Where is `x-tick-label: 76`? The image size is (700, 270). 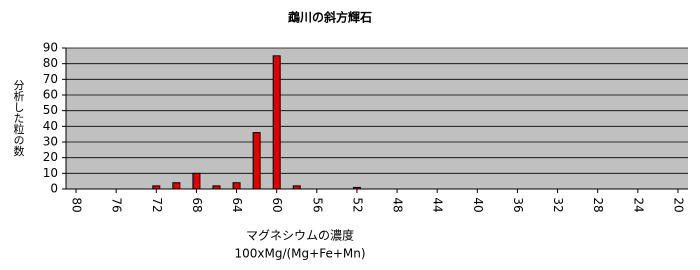
x-tick-label: 76 is located at coordinates (117, 204).